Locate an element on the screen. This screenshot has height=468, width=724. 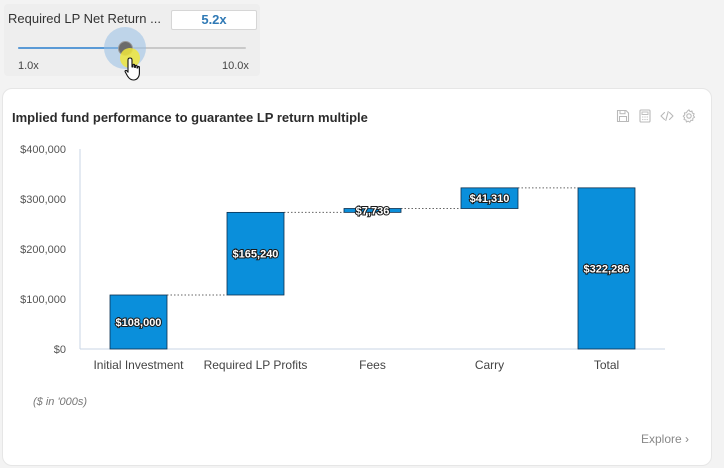
slider-min-label: 1.0x is located at coordinates (28, 66).